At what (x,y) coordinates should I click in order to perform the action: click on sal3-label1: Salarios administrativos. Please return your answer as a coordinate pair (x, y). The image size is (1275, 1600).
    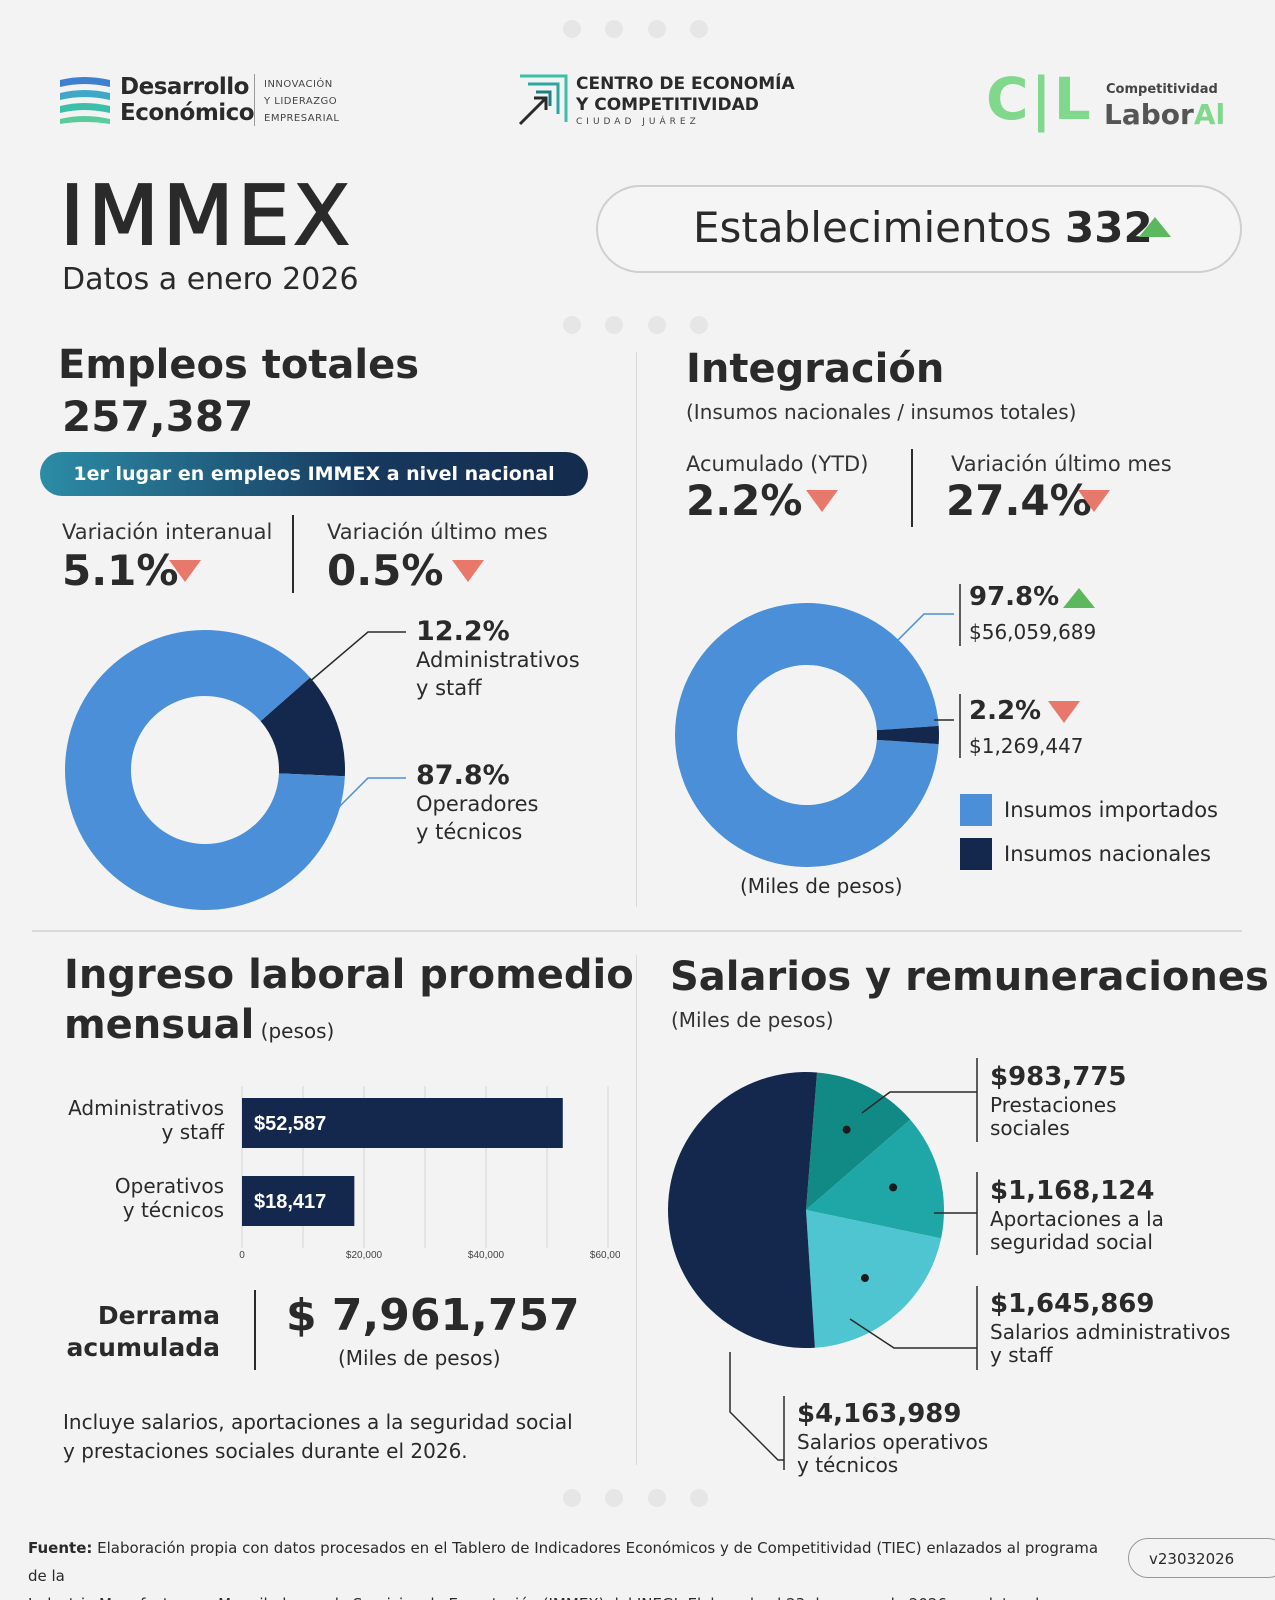
    Looking at the image, I should click on (1110, 1332).